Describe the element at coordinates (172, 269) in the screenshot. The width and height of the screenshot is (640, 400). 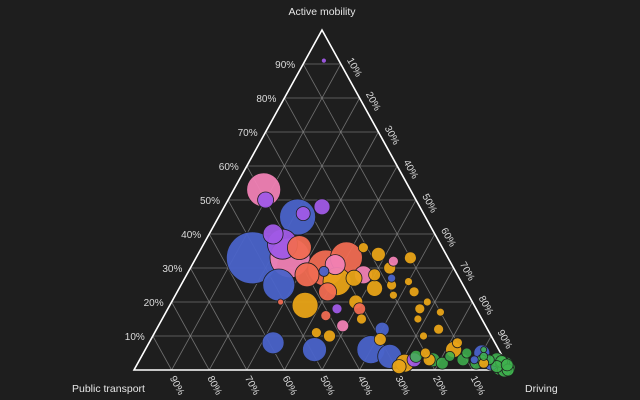
I see `tick-label-active: 30%` at that location.